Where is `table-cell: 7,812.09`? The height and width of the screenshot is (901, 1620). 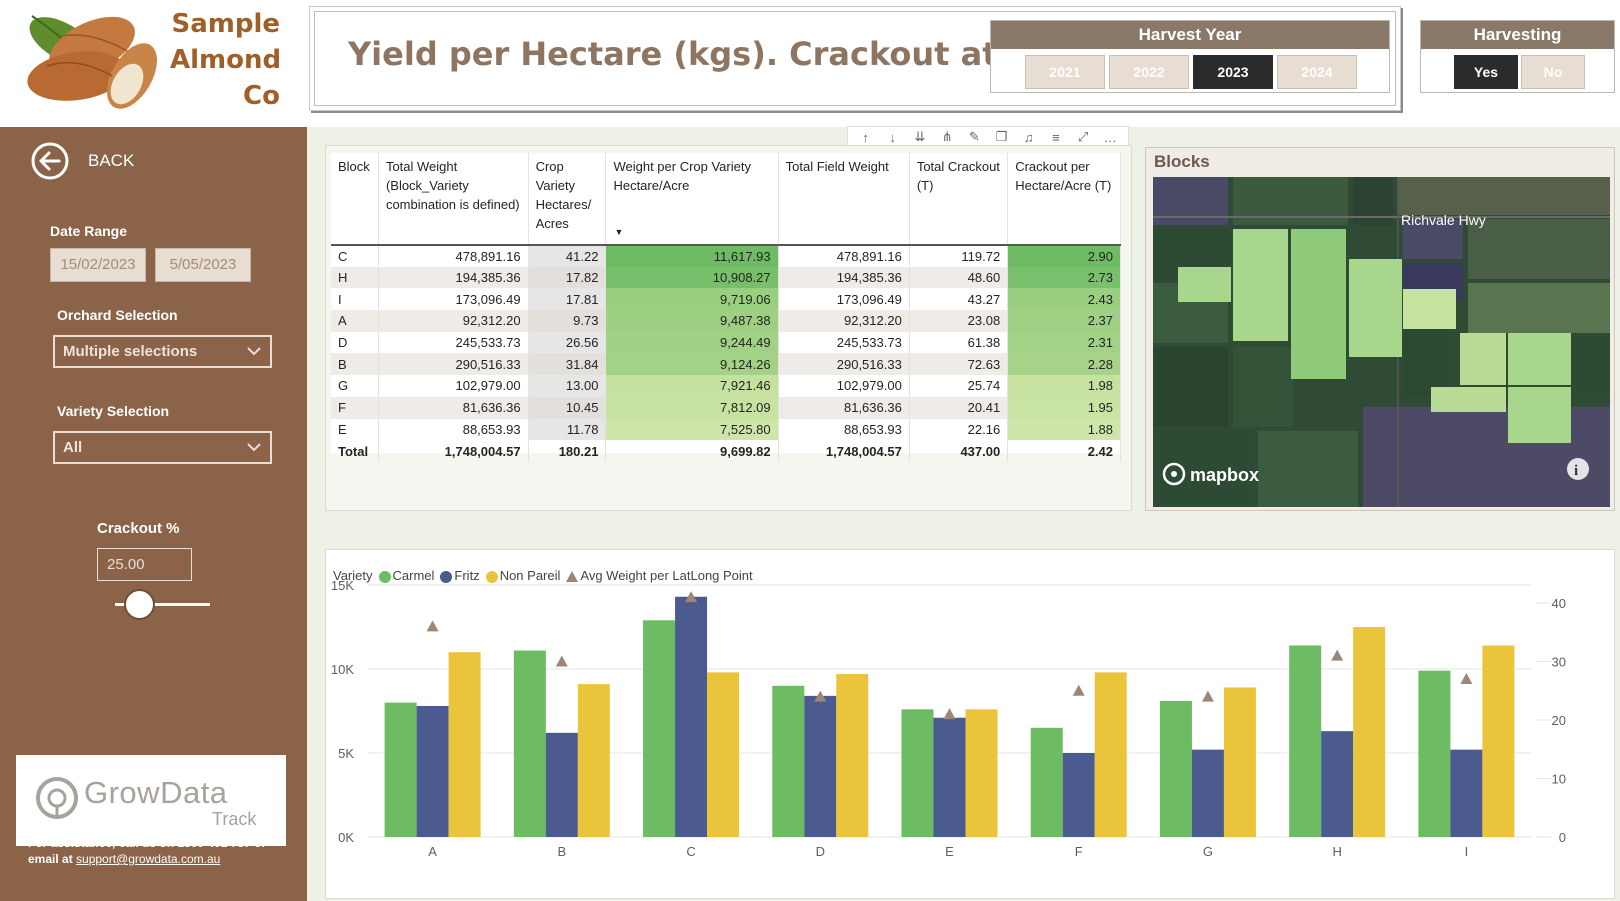 table-cell: 7,812.09 is located at coordinates (692, 407).